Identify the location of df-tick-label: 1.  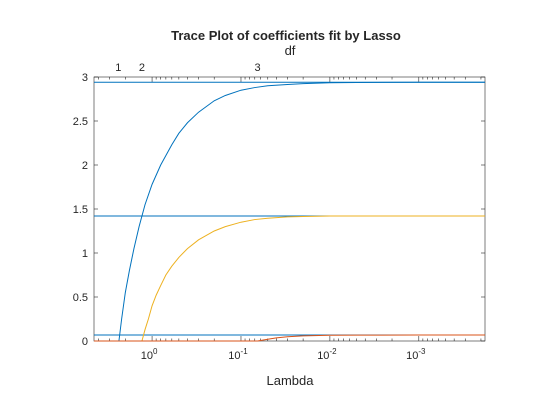
(118, 68).